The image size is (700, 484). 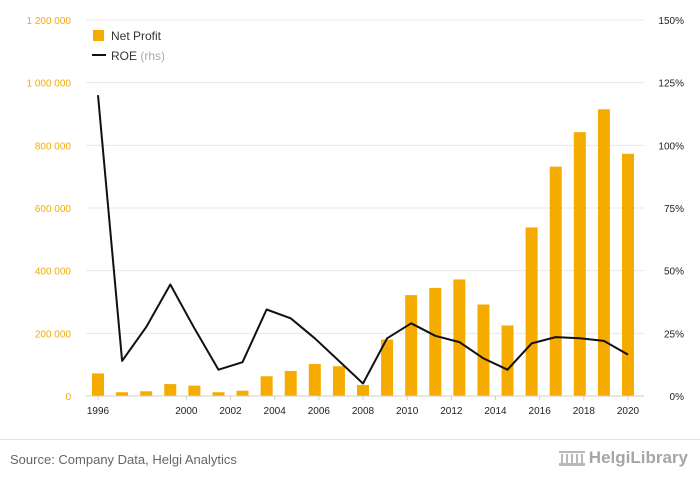 What do you see at coordinates (677, 397) in the screenshot?
I see `right-tick-label: 0%` at bounding box center [677, 397].